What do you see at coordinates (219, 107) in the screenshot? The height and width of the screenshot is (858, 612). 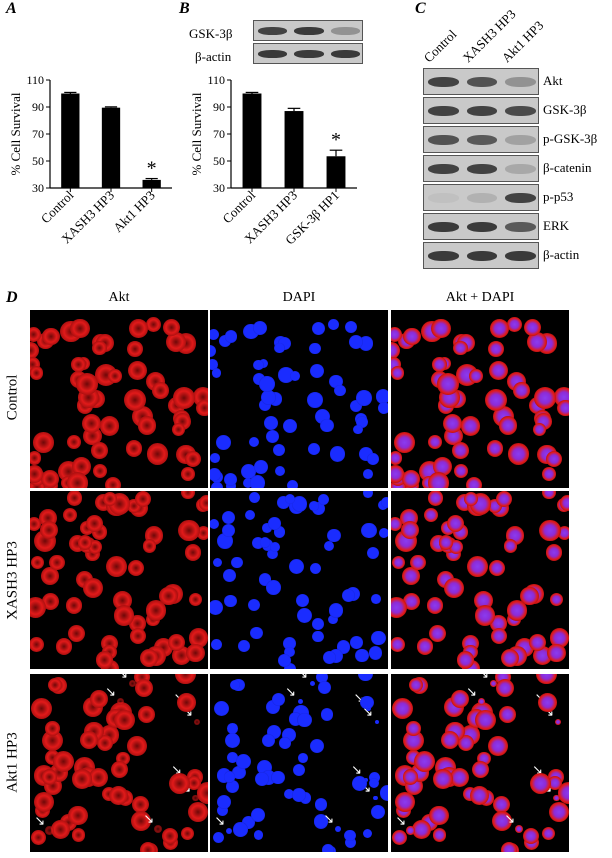 I see `chart-b-ytick-label-3: 90` at bounding box center [219, 107].